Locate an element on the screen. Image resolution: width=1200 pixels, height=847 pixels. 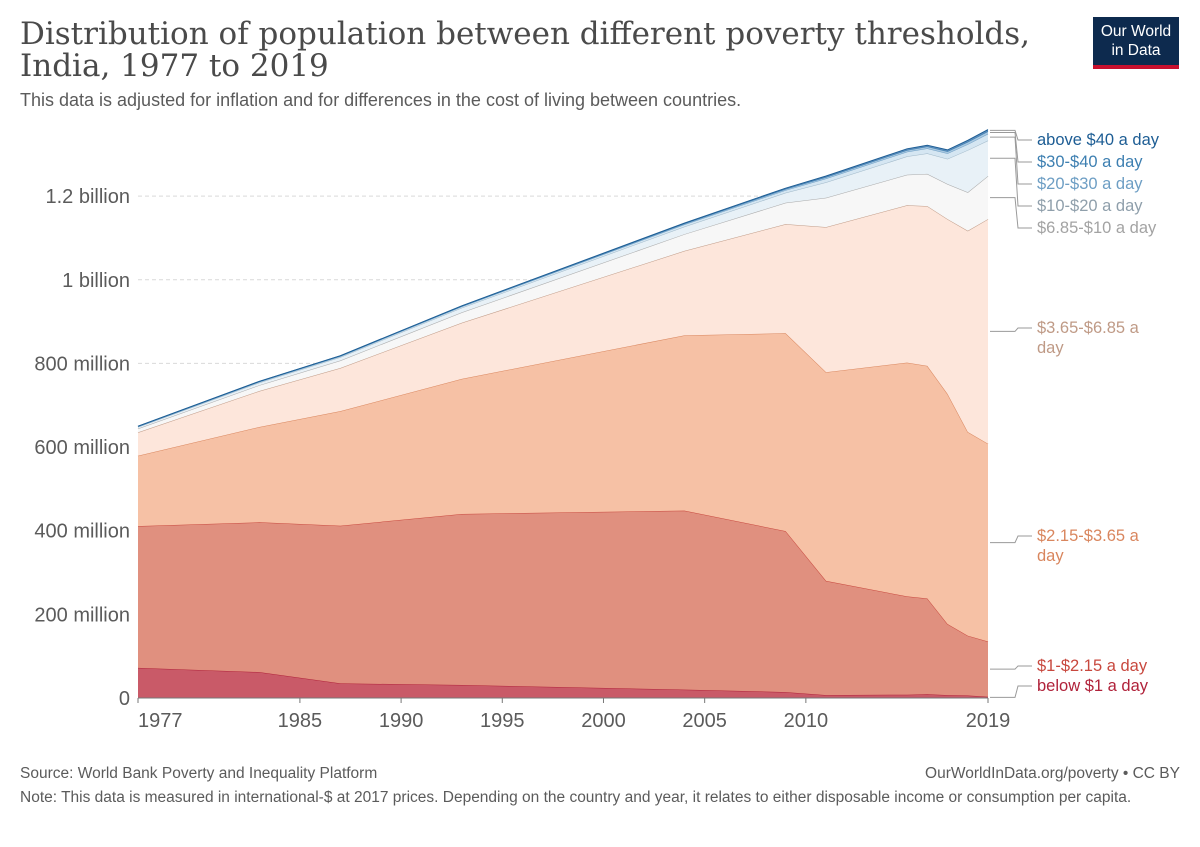
owid-logo: Our World in Data is located at coordinates (1136, 43).